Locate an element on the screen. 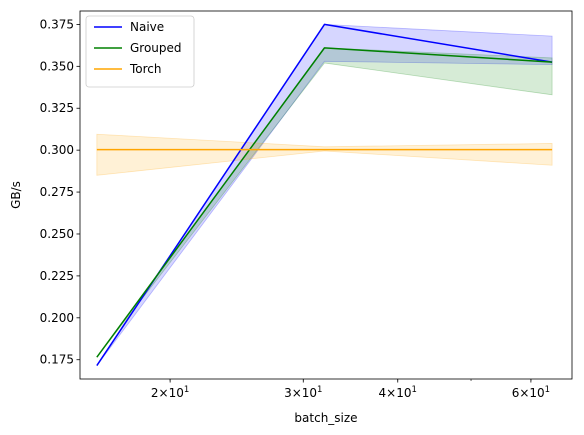  legend-label-naive: Naive is located at coordinates (147, 27).